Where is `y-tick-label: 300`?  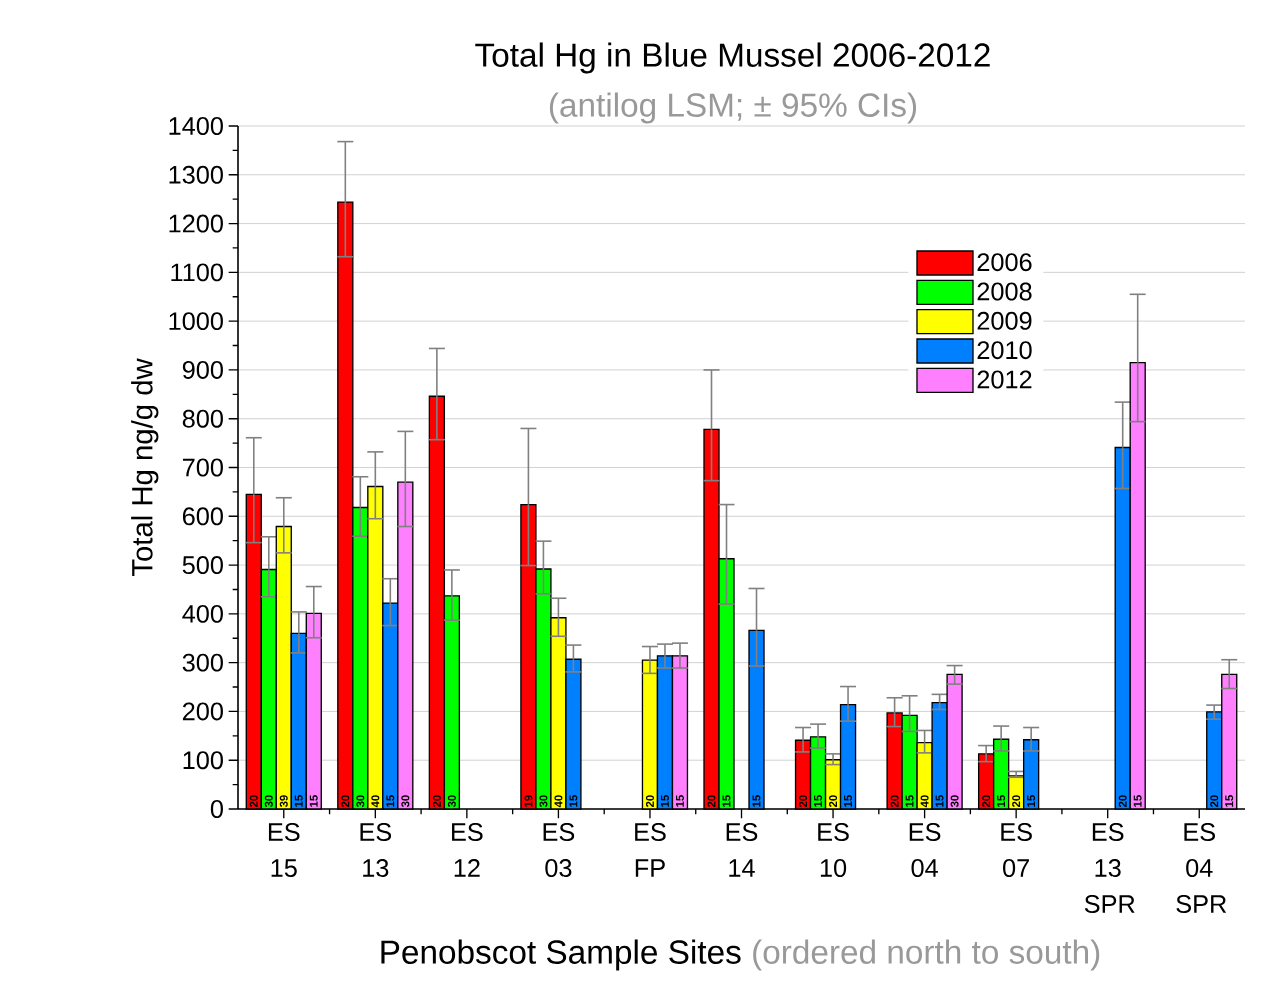 y-tick-label: 300 is located at coordinates (202, 662).